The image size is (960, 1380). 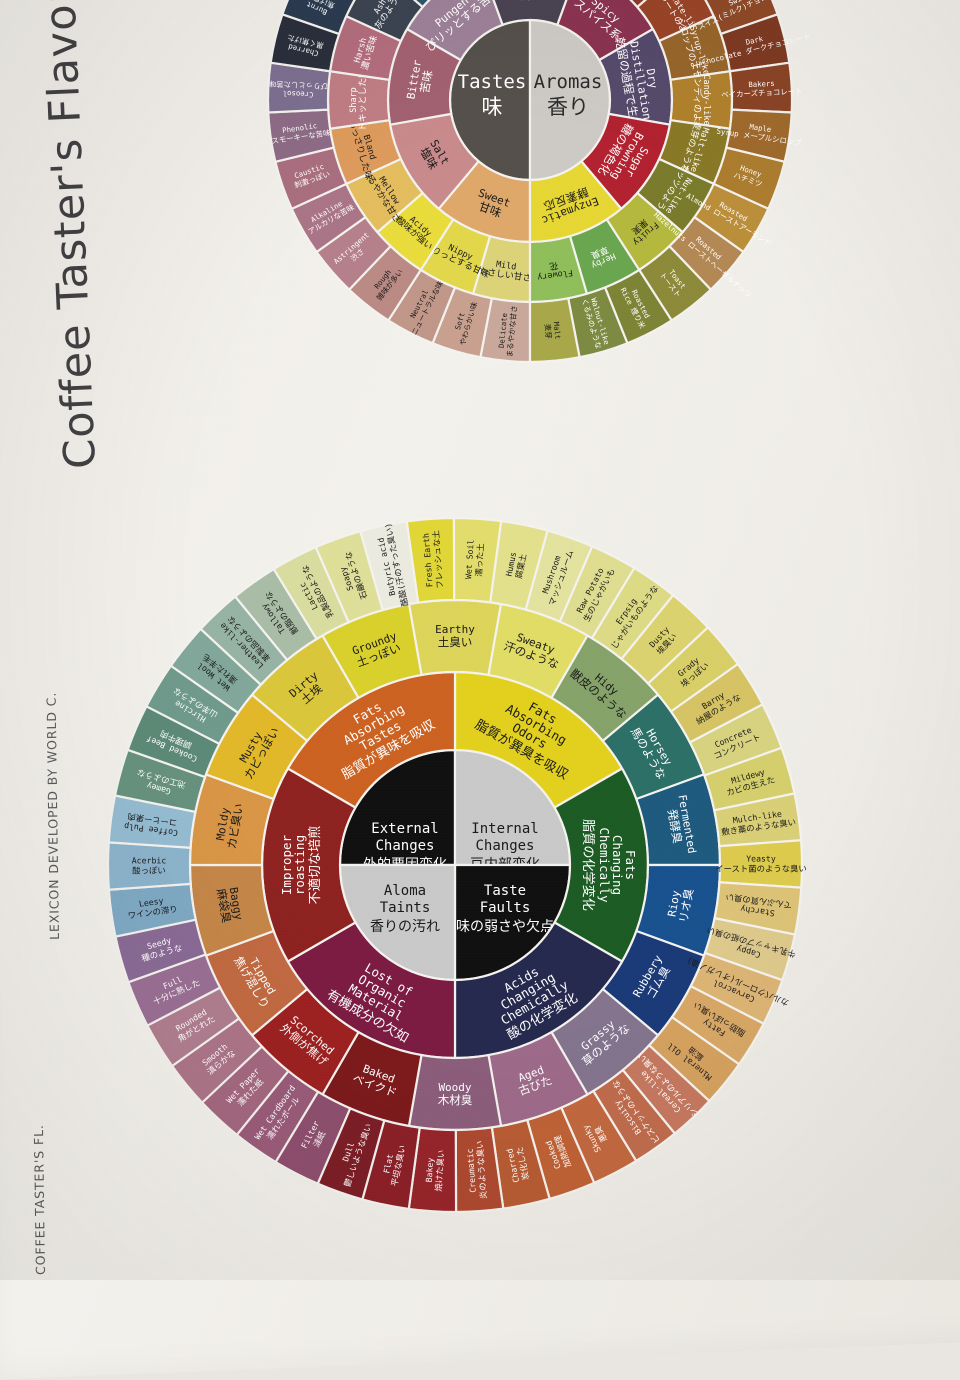 What do you see at coordinates (761, 858) in the screenshot?
I see `segment-label-en: Yeasty` at bounding box center [761, 858].